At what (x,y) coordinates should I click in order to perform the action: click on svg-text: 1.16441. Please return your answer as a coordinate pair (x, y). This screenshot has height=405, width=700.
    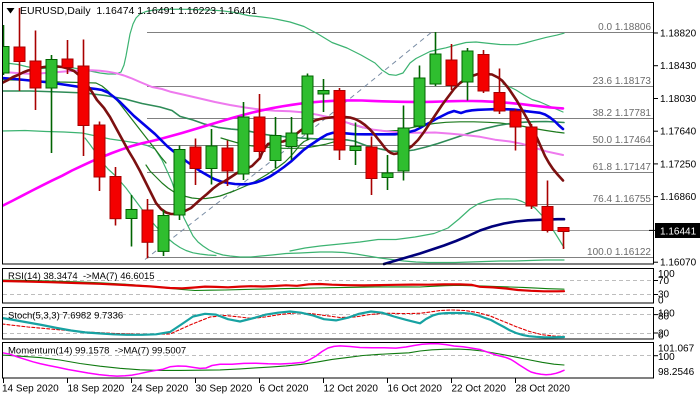
    Looking at the image, I should click on (678, 232).